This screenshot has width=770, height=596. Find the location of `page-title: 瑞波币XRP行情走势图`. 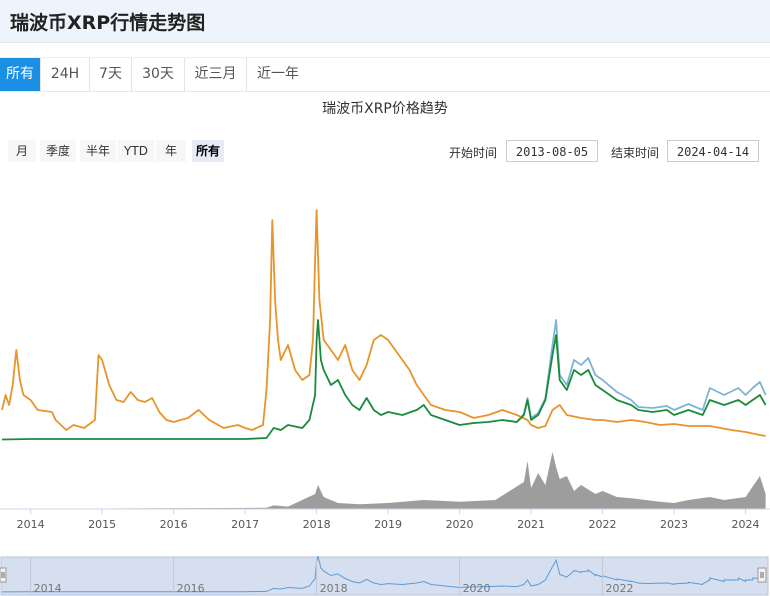

page-title: 瑞波币XRP行情走势图 is located at coordinates (108, 23).